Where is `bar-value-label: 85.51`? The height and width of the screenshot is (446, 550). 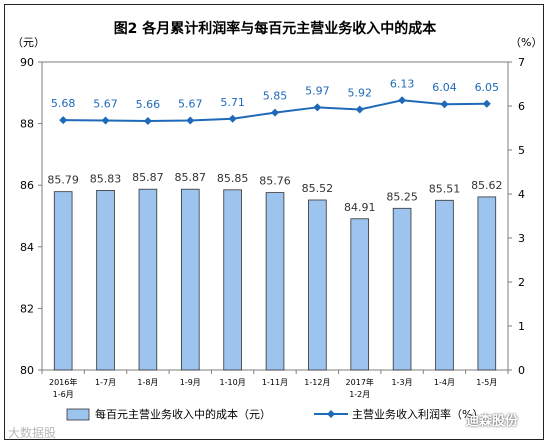 bar-value-label: 85.51 is located at coordinates (445, 188).